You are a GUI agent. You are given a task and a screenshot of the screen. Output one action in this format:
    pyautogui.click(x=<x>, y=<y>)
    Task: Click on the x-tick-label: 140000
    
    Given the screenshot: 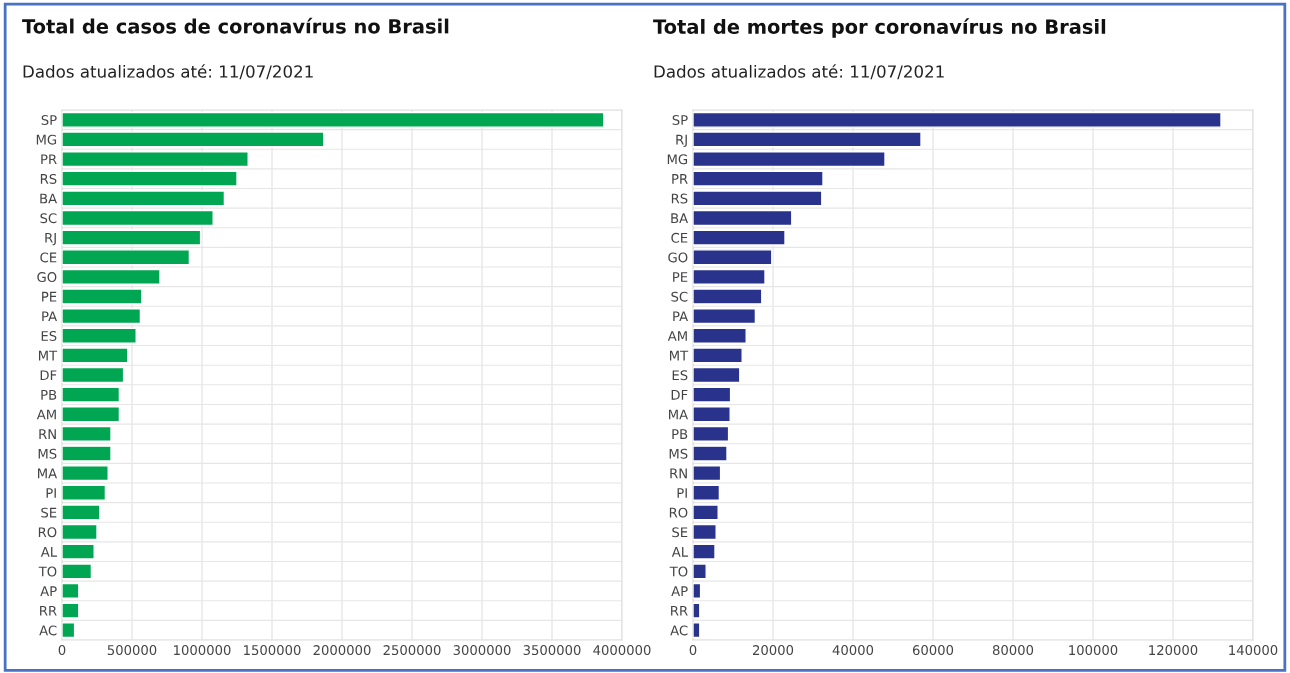 What is the action you would take?
    pyautogui.click(x=1253, y=650)
    